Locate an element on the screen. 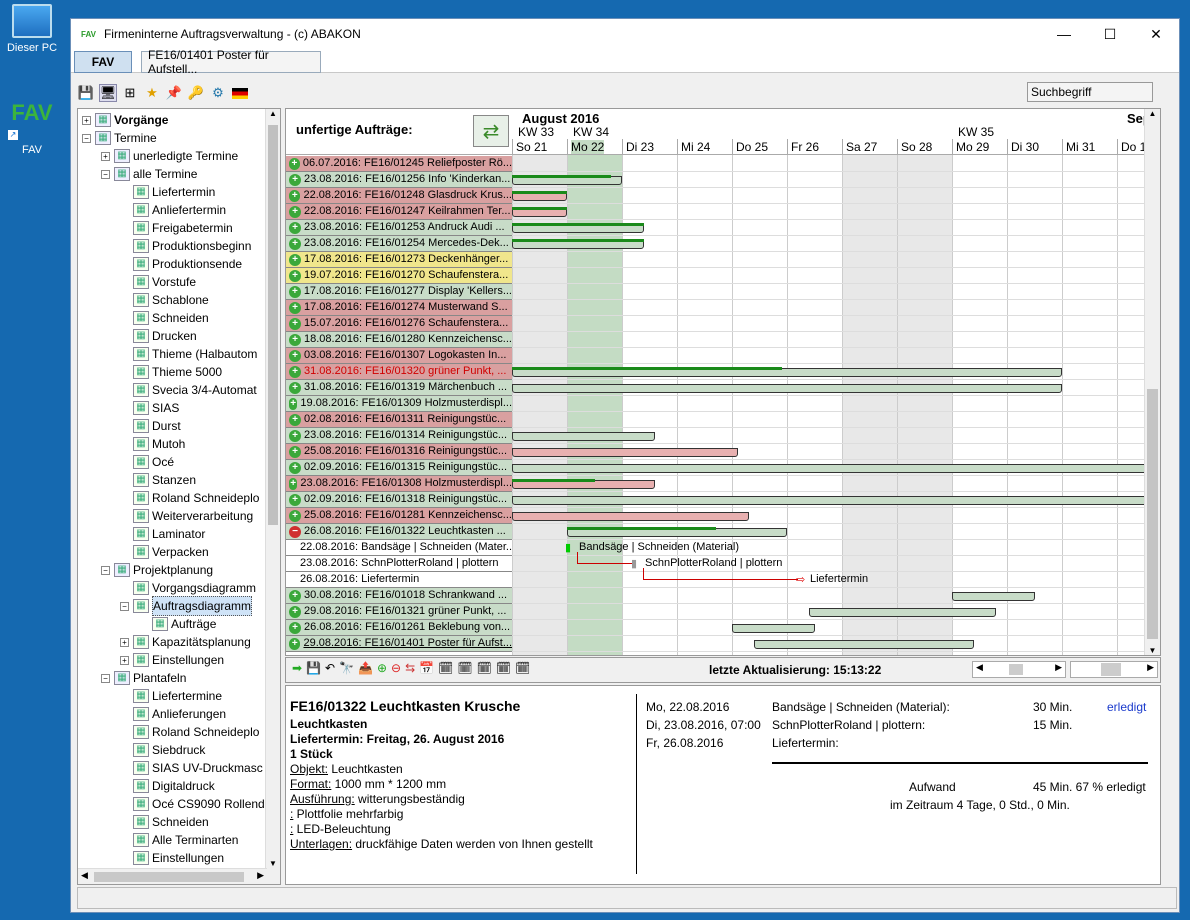  network-icon: ⚙ is located at coordinates (218, 92).